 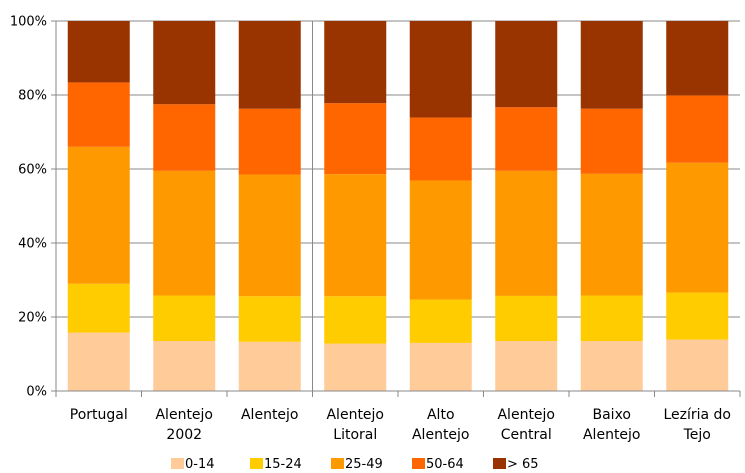 What do you see at coordinates (33, 207) in the screenshot?
I see `y-axis-ticks: 0% 20% 40% 60% 80% 100%` at bounding box center [33, 207].